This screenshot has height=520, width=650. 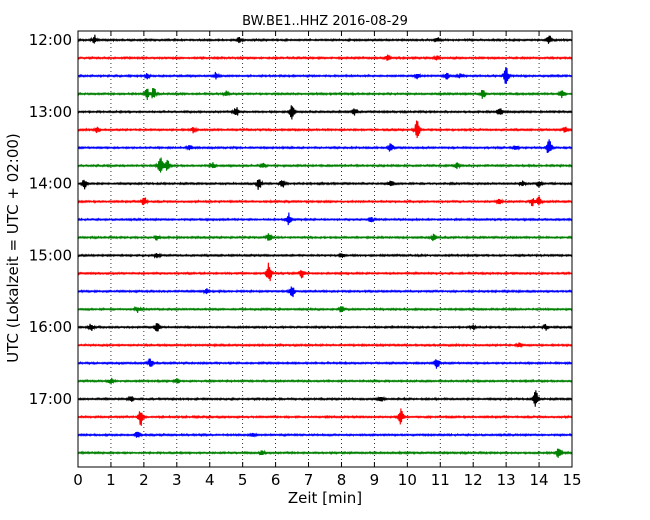 I want to click on x-tick-label: 5, so click(x=243, y=480).